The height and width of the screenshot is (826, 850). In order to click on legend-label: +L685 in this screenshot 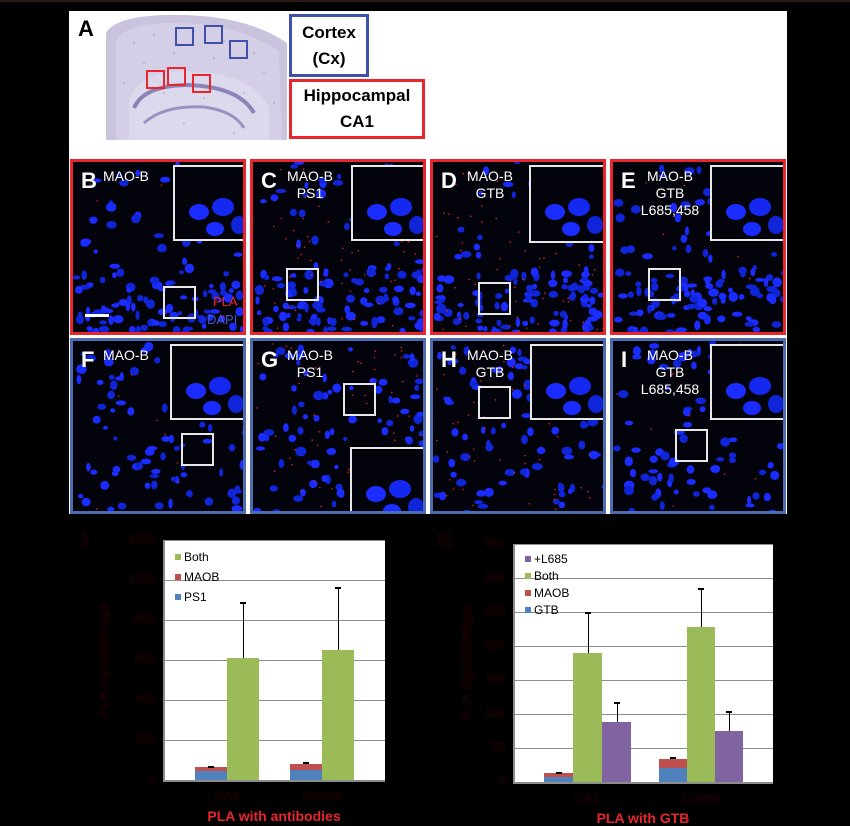, I will do `click(551, 559)`.